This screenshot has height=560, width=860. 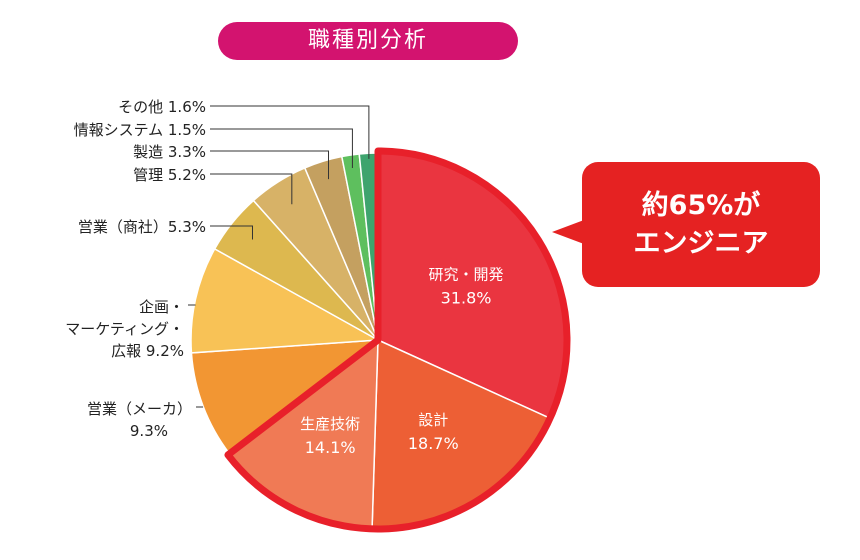 What do you see at coordinates (270, 165) in the screenshot?
I see `leader-line-製造` at bounding box center [270, 165].